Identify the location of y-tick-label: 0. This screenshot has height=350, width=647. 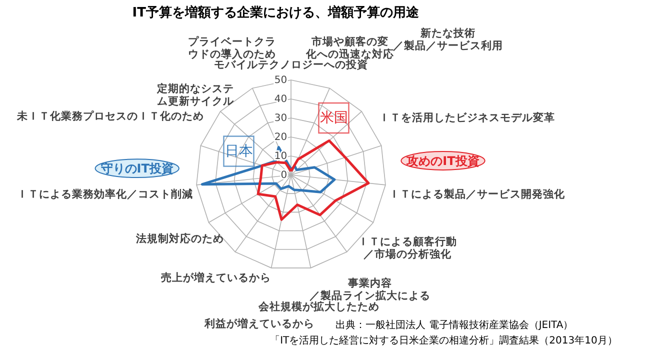
(284, 175).